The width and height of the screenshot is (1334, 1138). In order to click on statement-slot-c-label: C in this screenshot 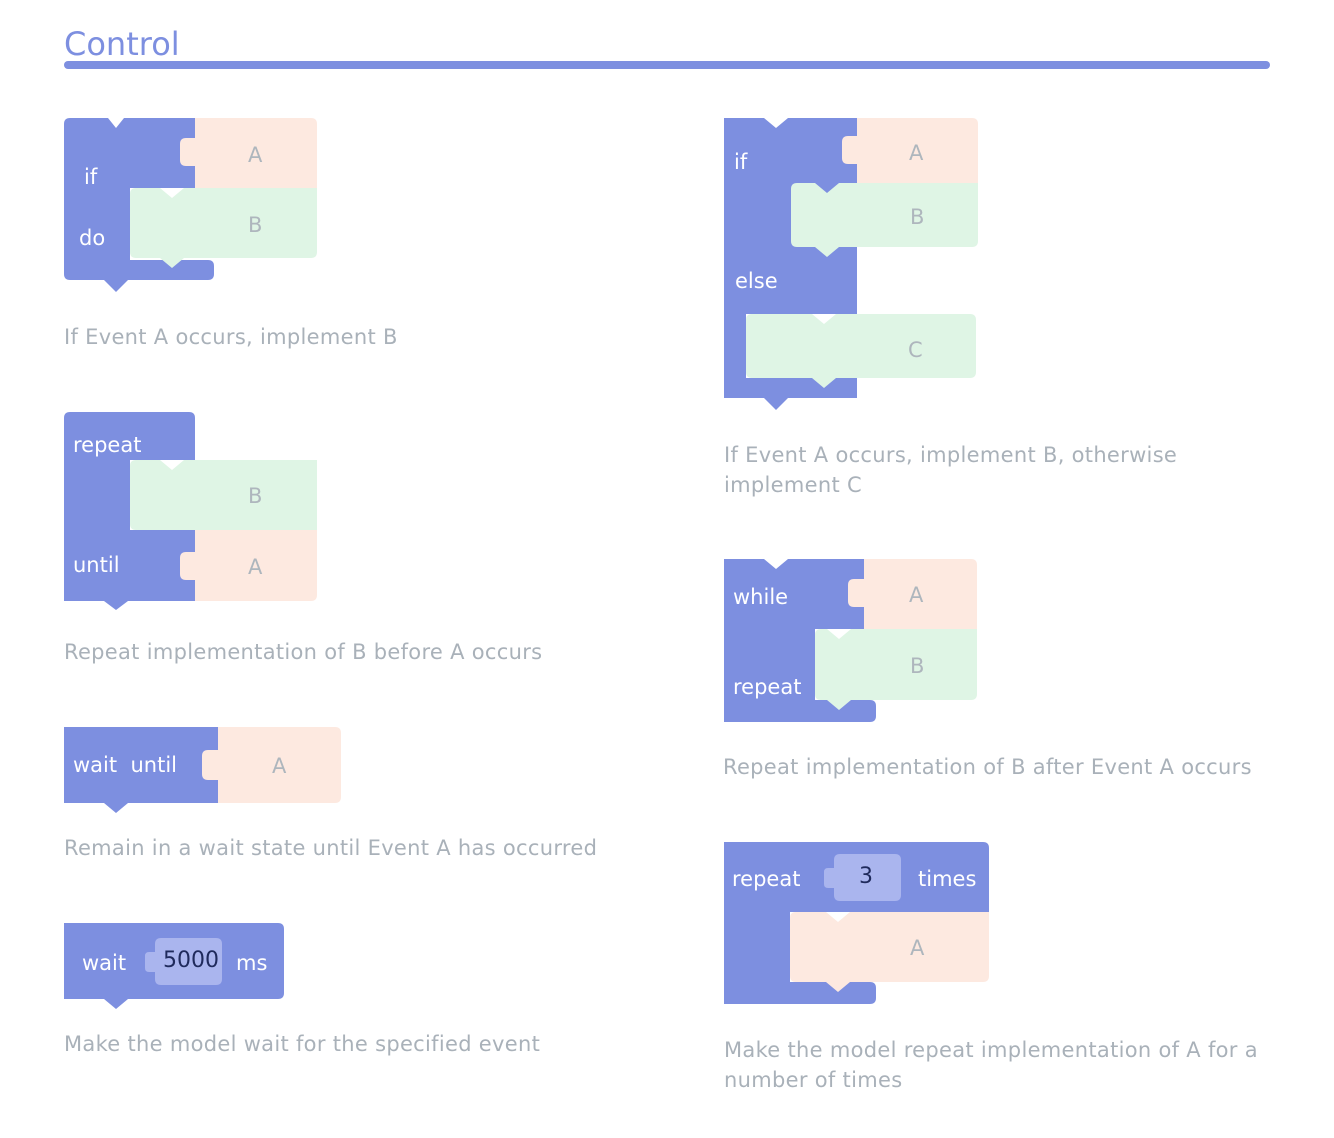, I will do `click(915, 350)`.